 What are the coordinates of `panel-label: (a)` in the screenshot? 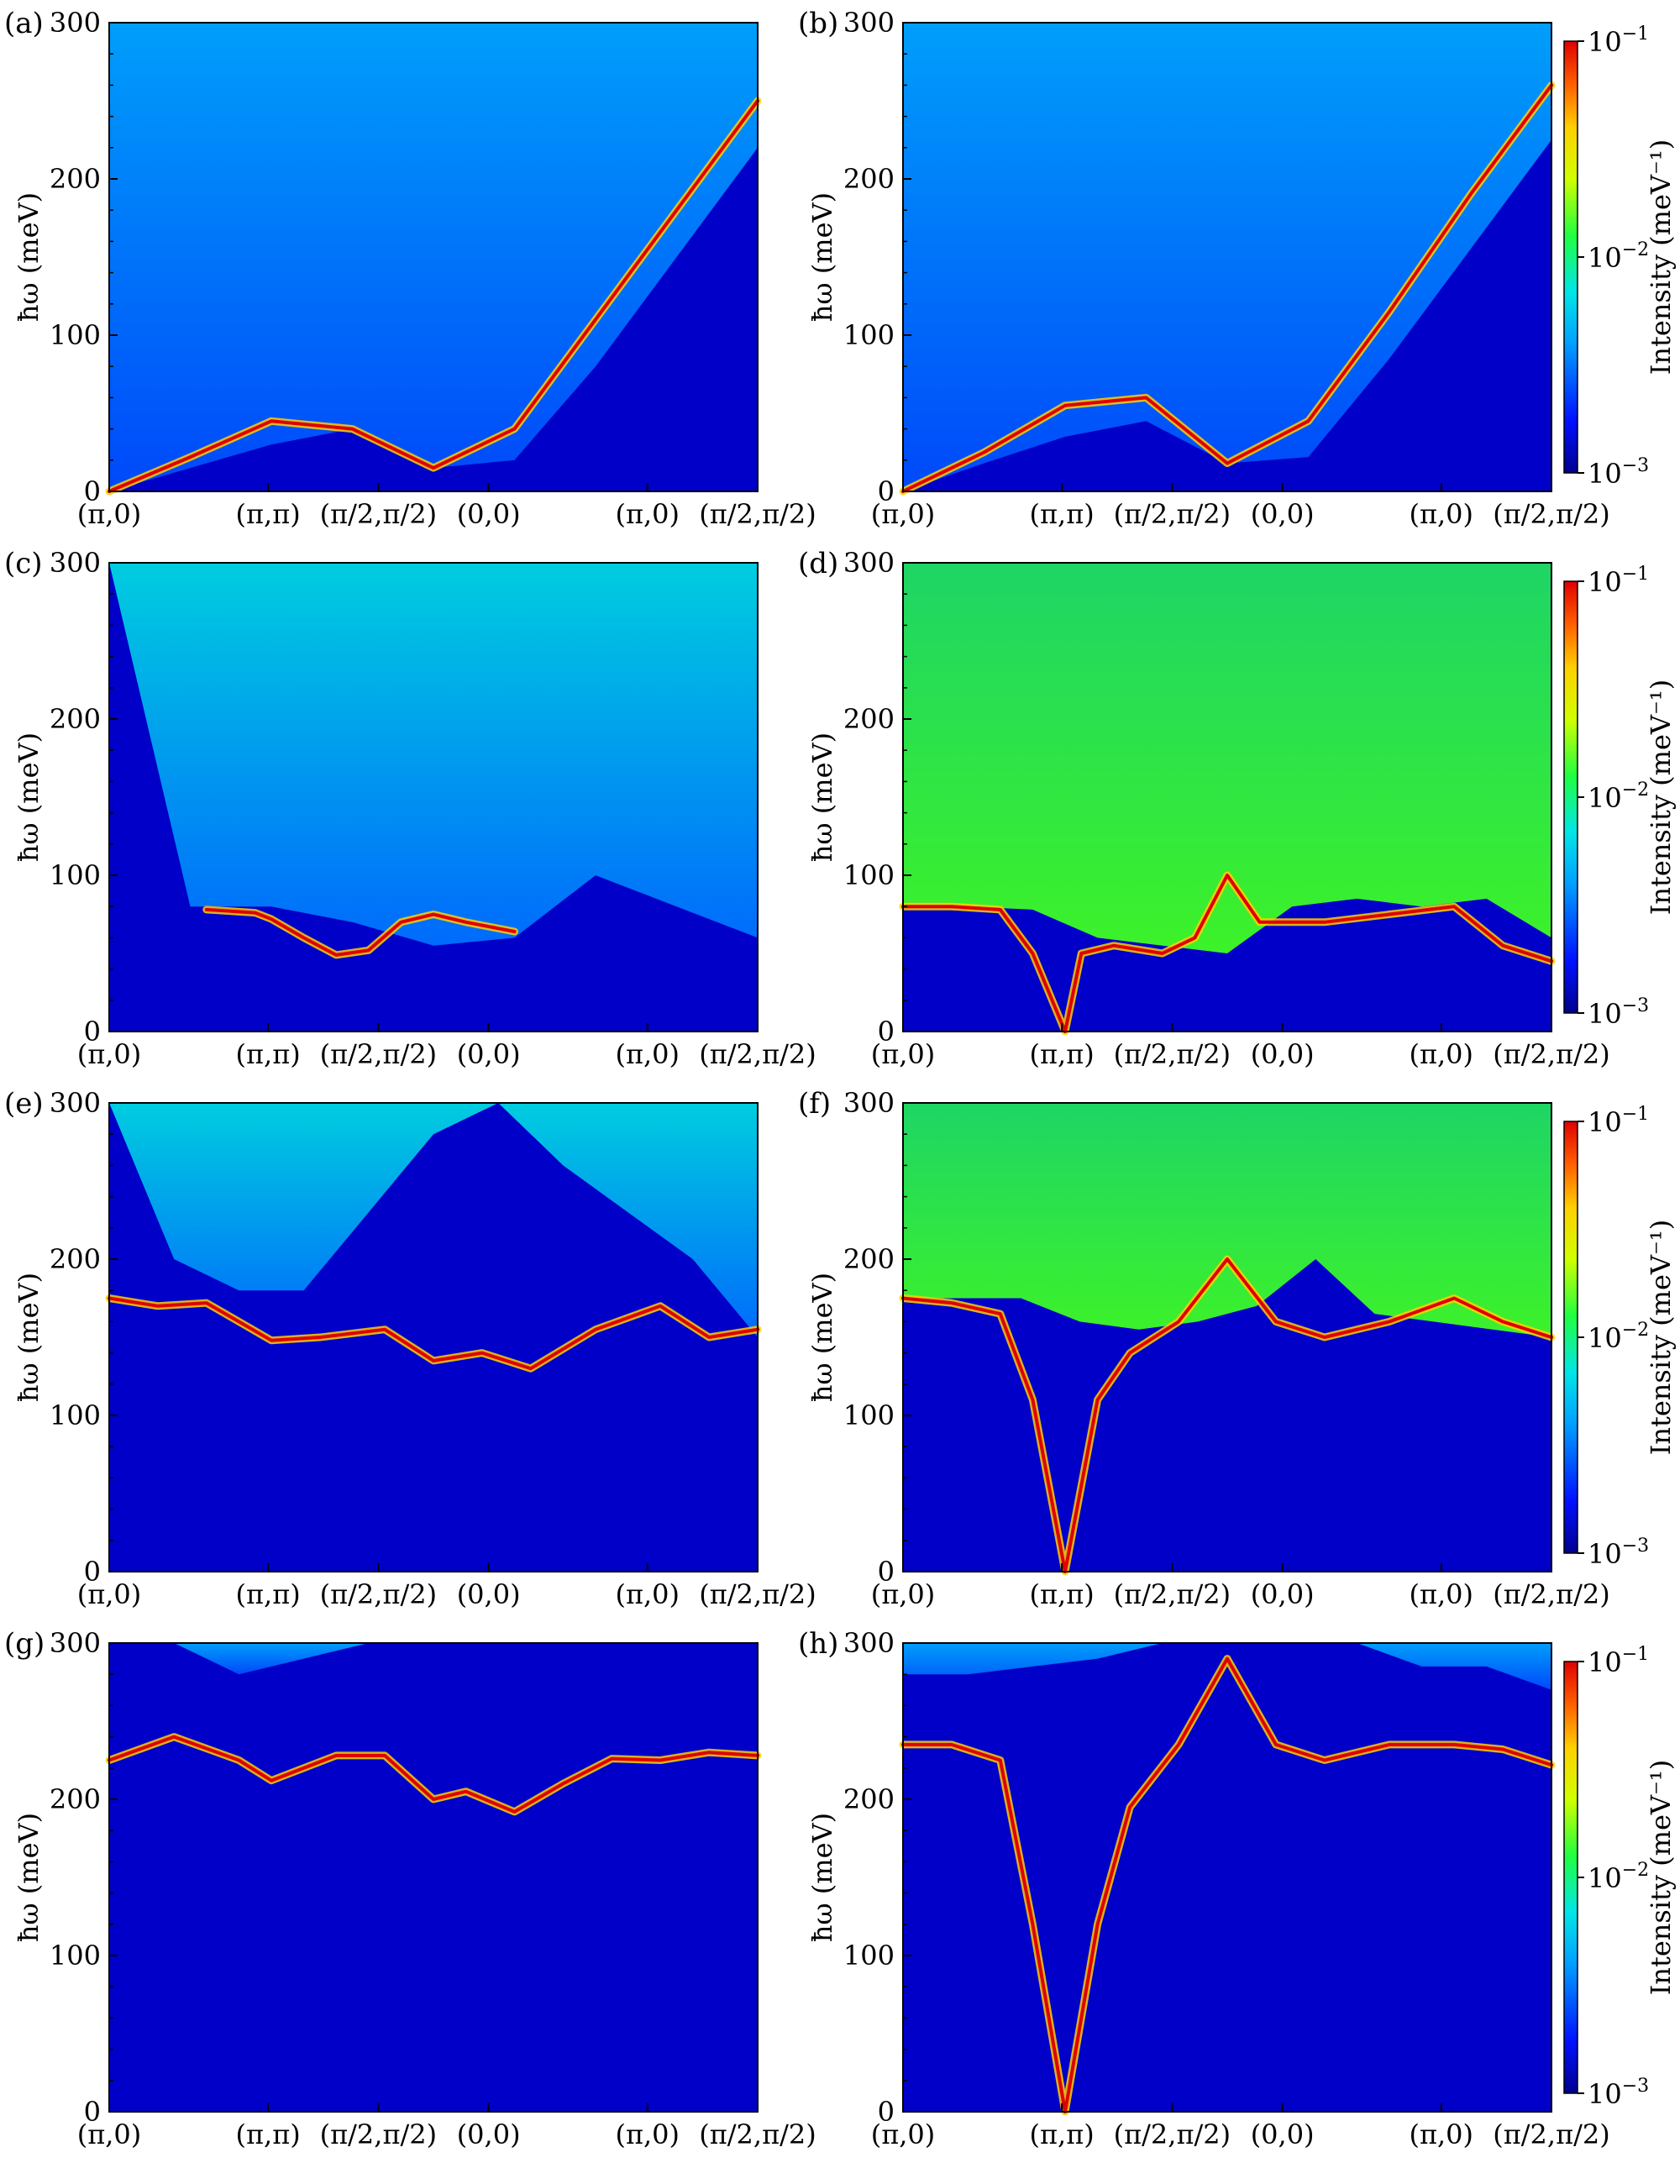 It's located at (24, 23).